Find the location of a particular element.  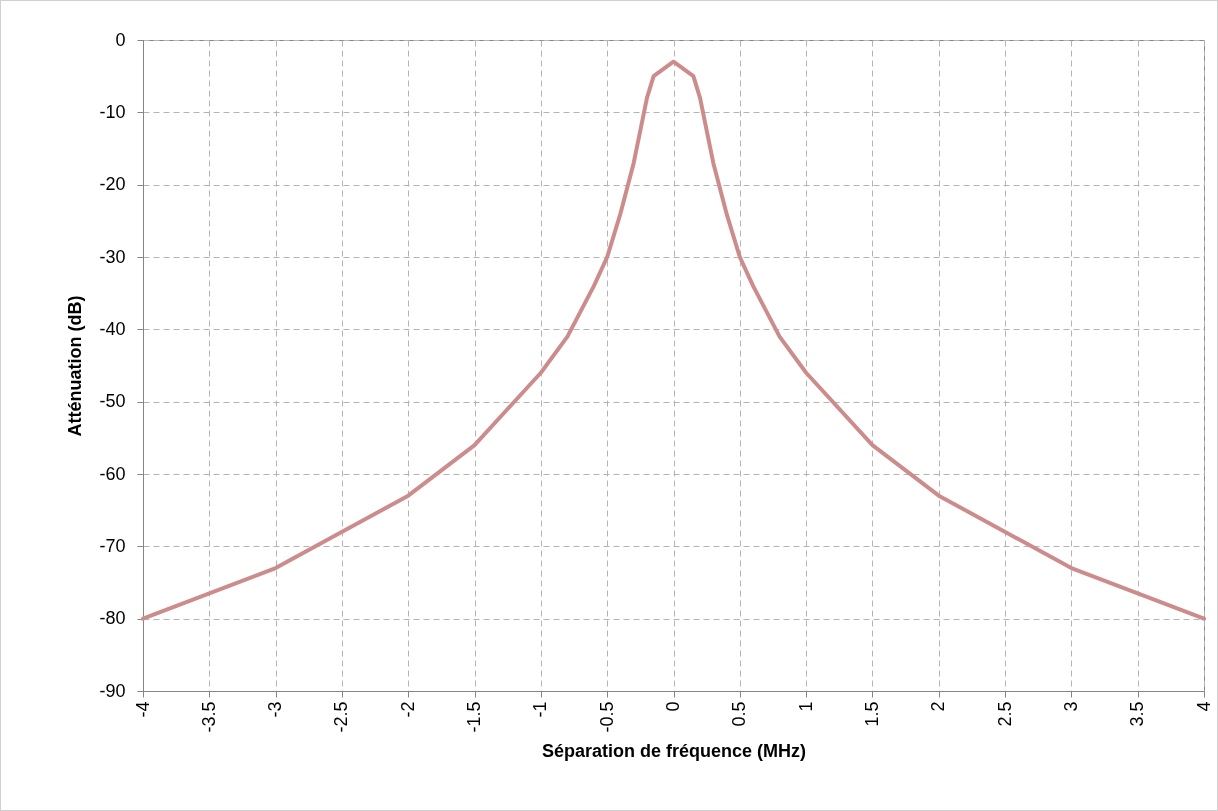

y-tick-label: -70 is located at coordinates (112, 545).